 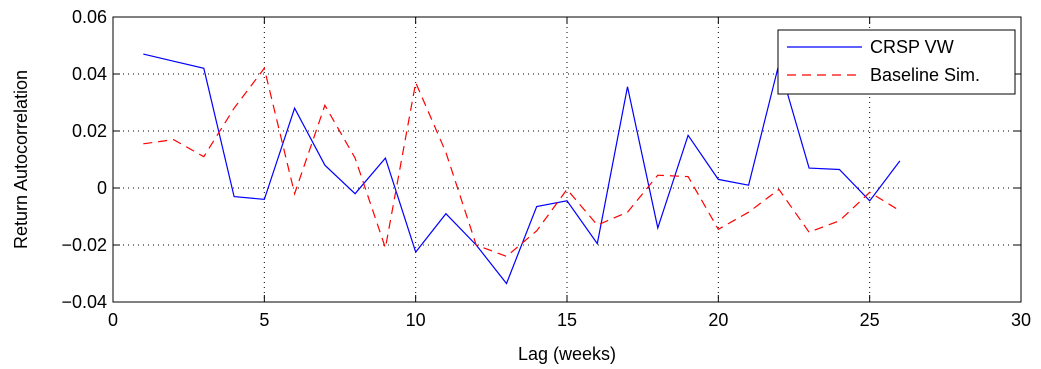 What do you see at coordinates (102, 188) in the screenshot?
I see `y-tick-label: 0` at bounding box center [102, 188].